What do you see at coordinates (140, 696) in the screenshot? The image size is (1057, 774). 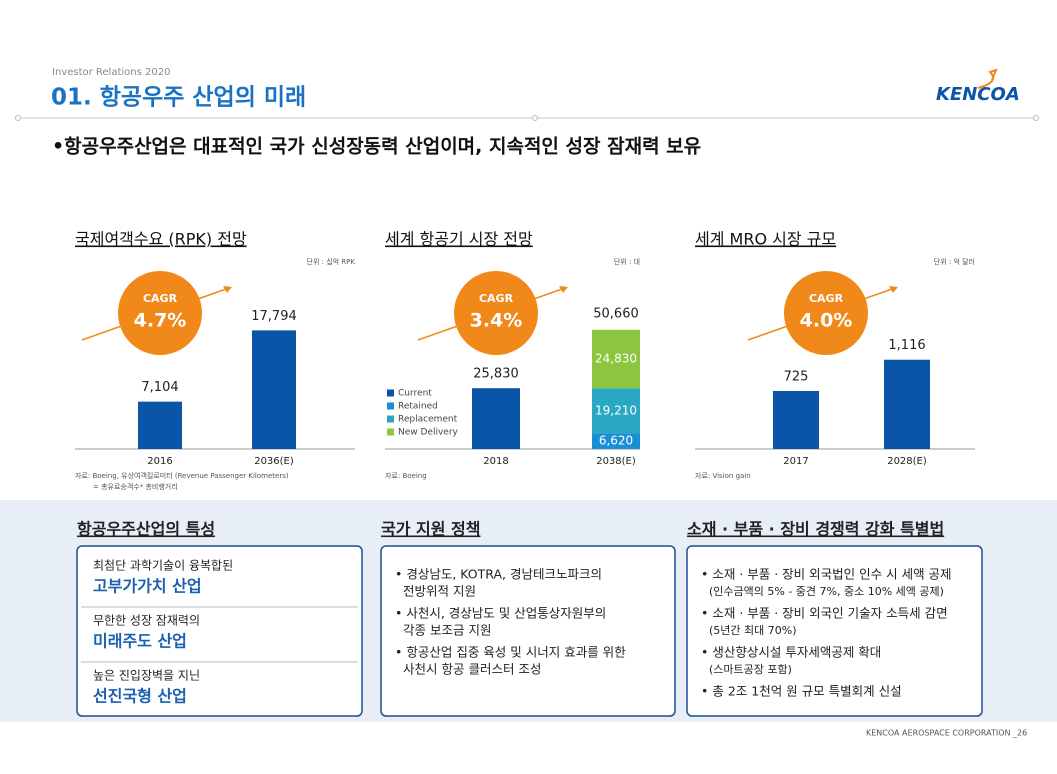 I see `item-main: 선진국형 산업` at bounding box center [140, 696].